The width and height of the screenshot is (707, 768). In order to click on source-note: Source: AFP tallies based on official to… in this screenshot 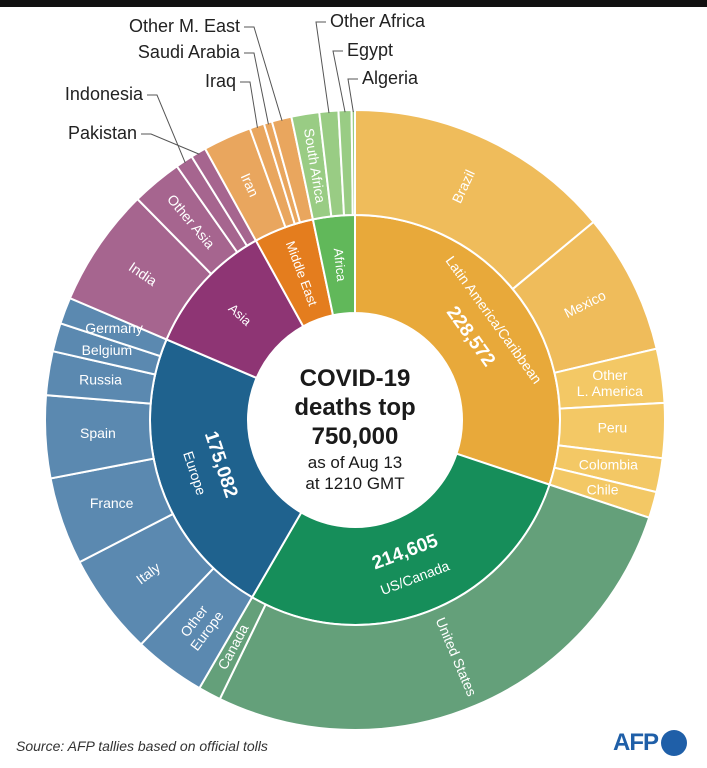, I will do `click(142, 746)`.